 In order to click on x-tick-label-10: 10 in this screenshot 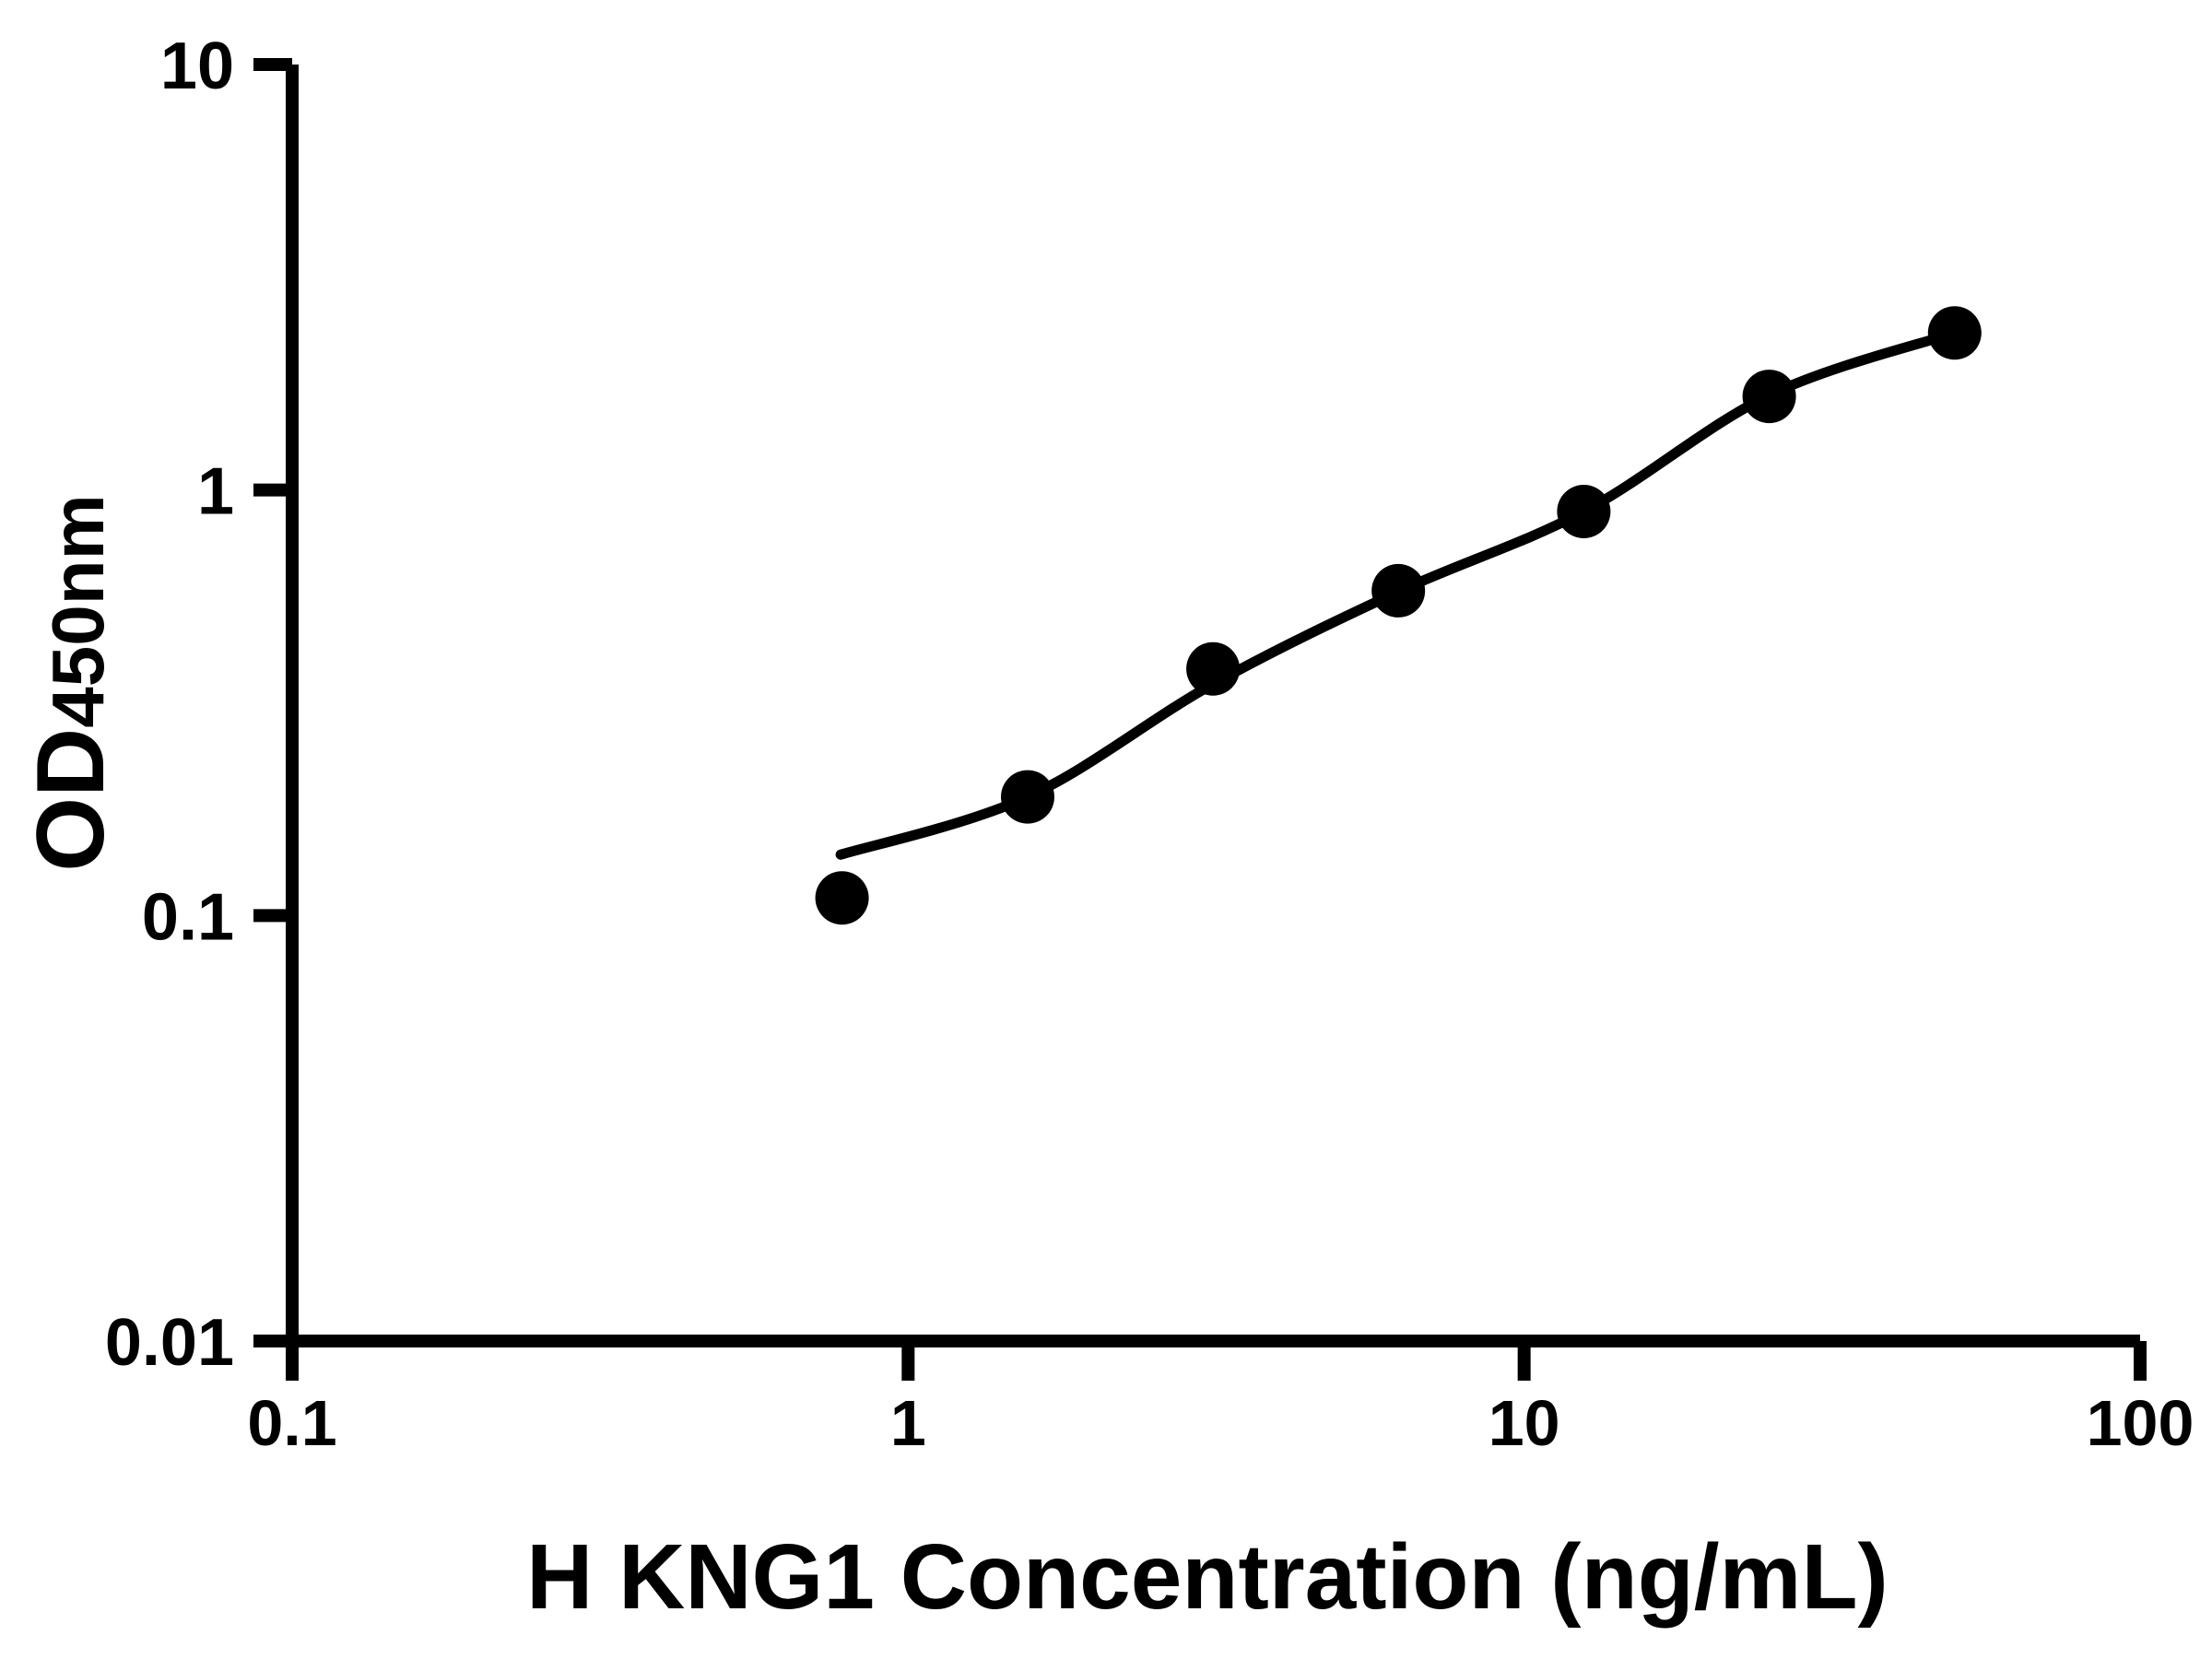, I will do `click(1524, 1423)`.